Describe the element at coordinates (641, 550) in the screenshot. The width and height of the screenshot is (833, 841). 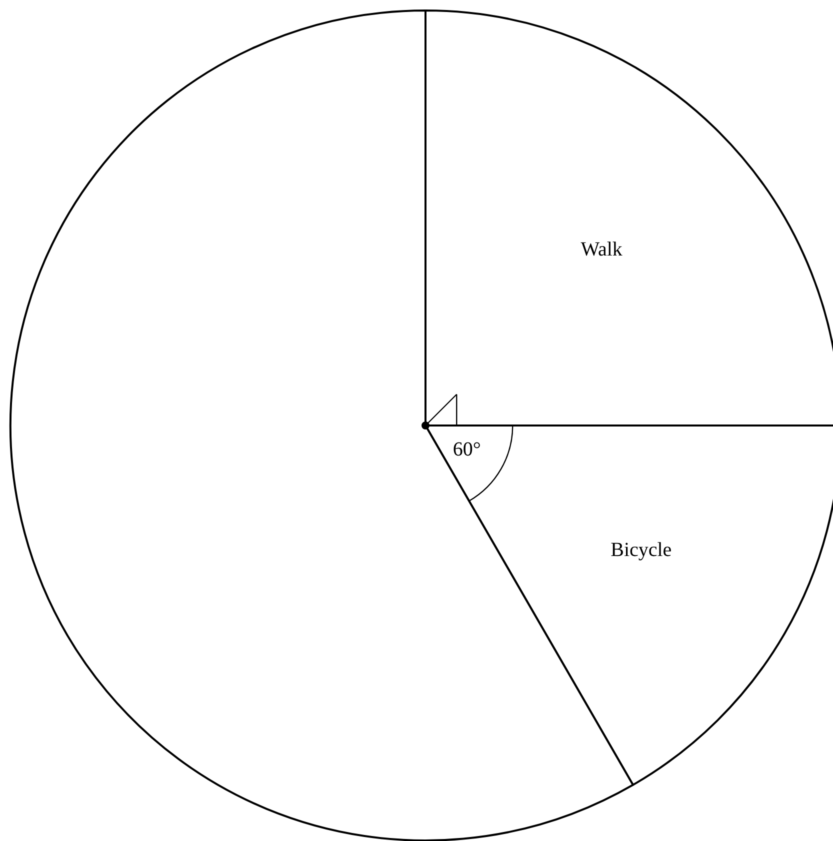
I see `slice-label: Bicycle` at that location.